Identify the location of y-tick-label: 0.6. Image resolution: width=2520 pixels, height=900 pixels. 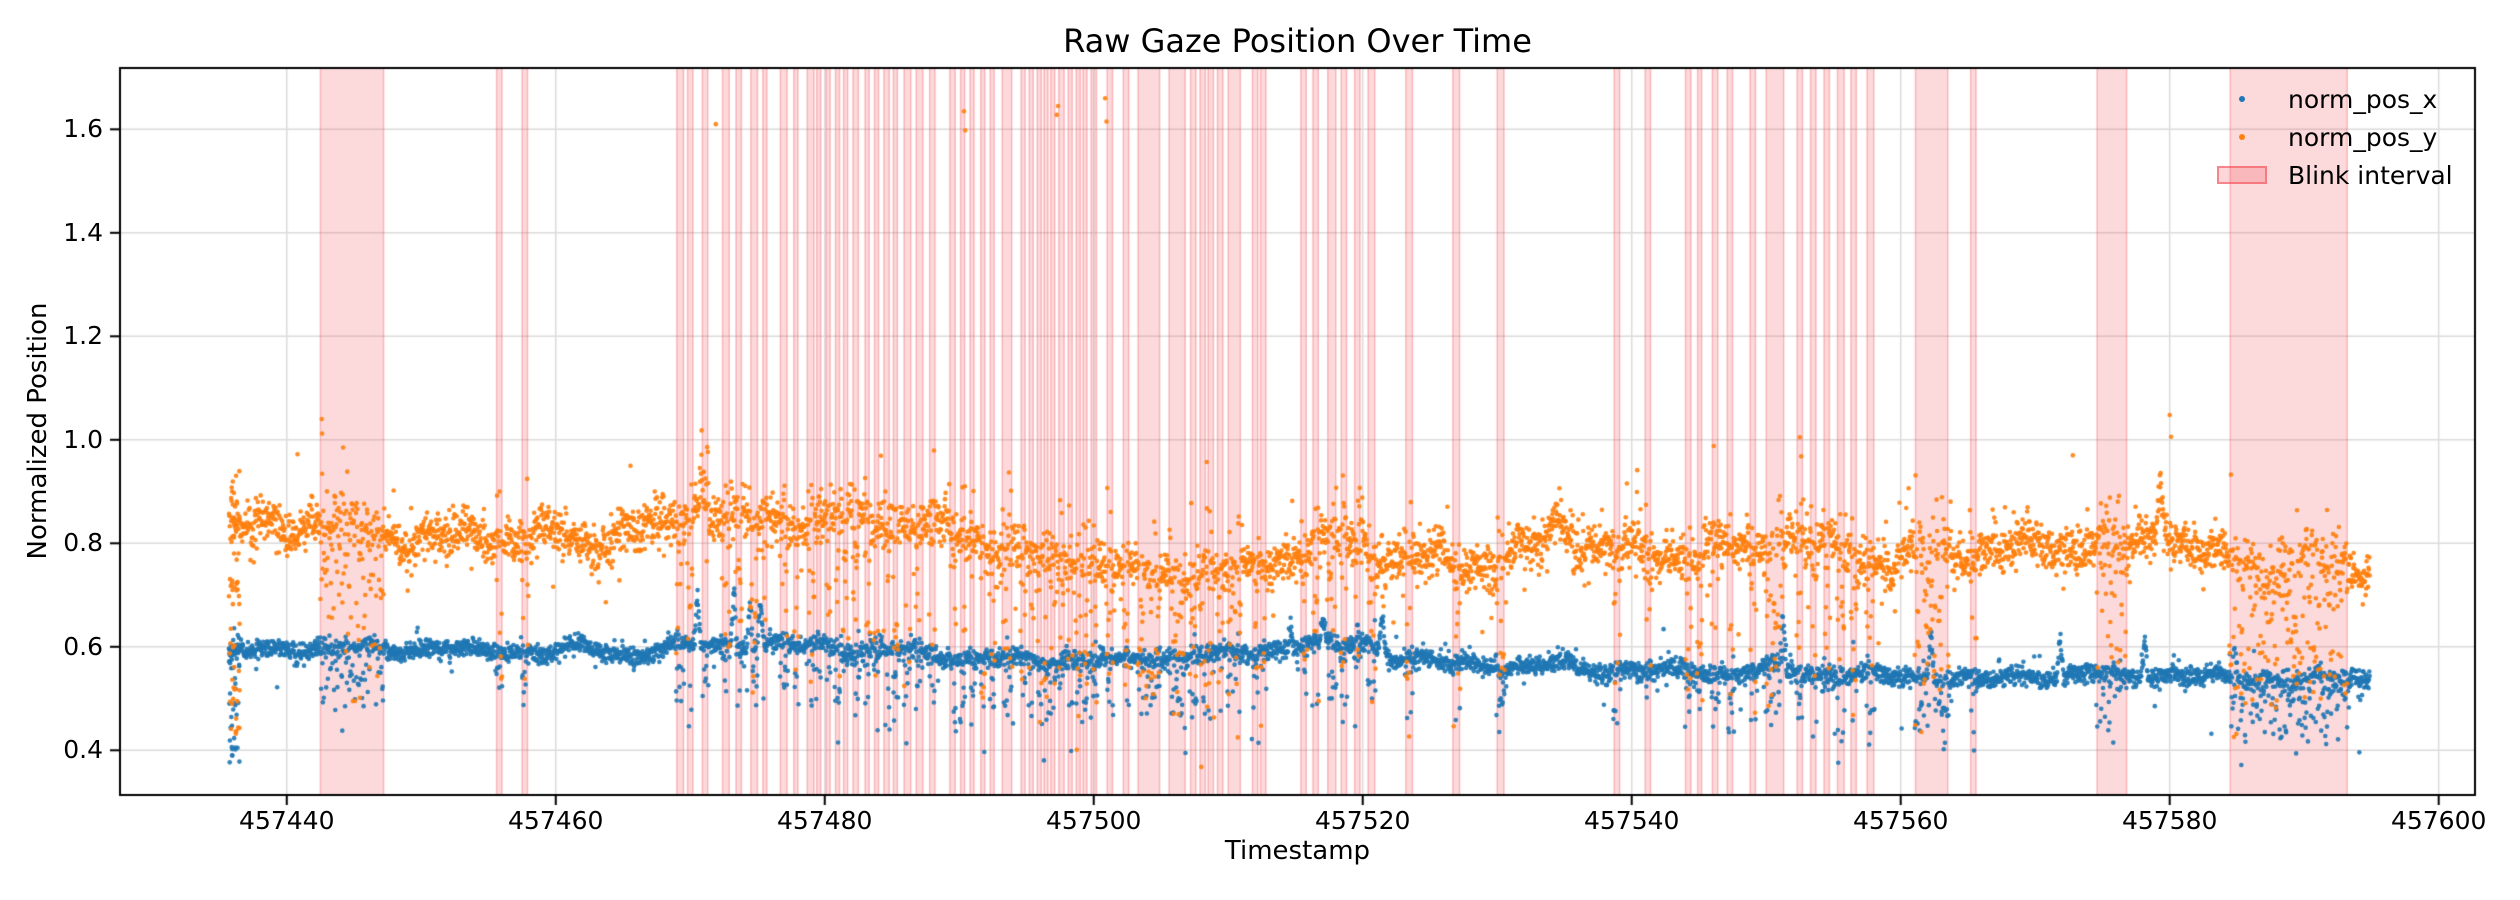
(83, 646).